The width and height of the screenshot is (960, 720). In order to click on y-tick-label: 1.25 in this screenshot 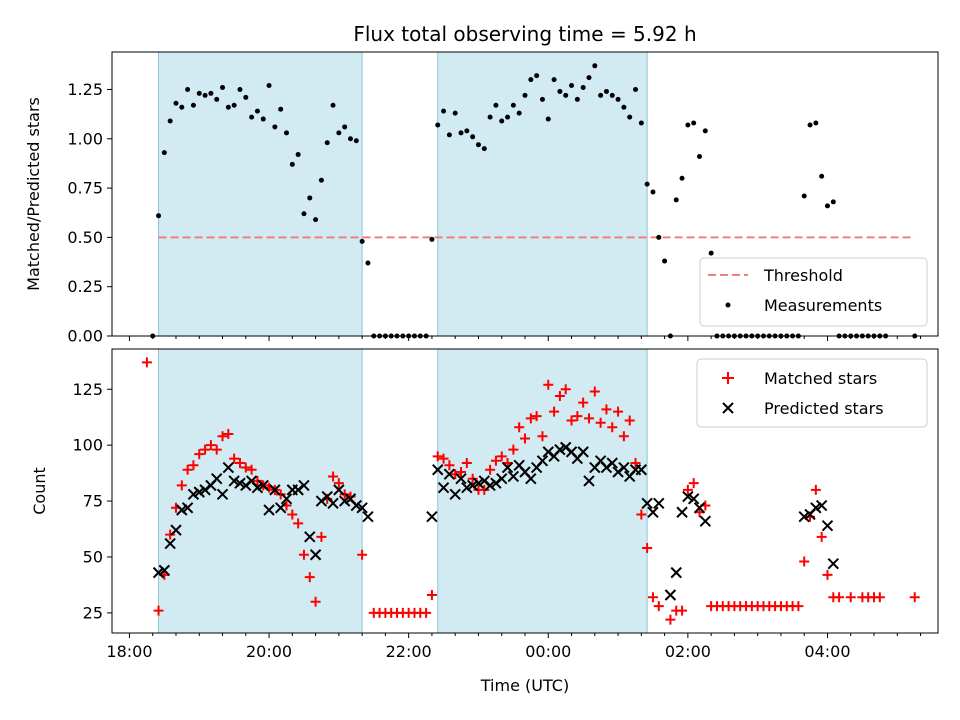, I will do `click(85, 89)`.